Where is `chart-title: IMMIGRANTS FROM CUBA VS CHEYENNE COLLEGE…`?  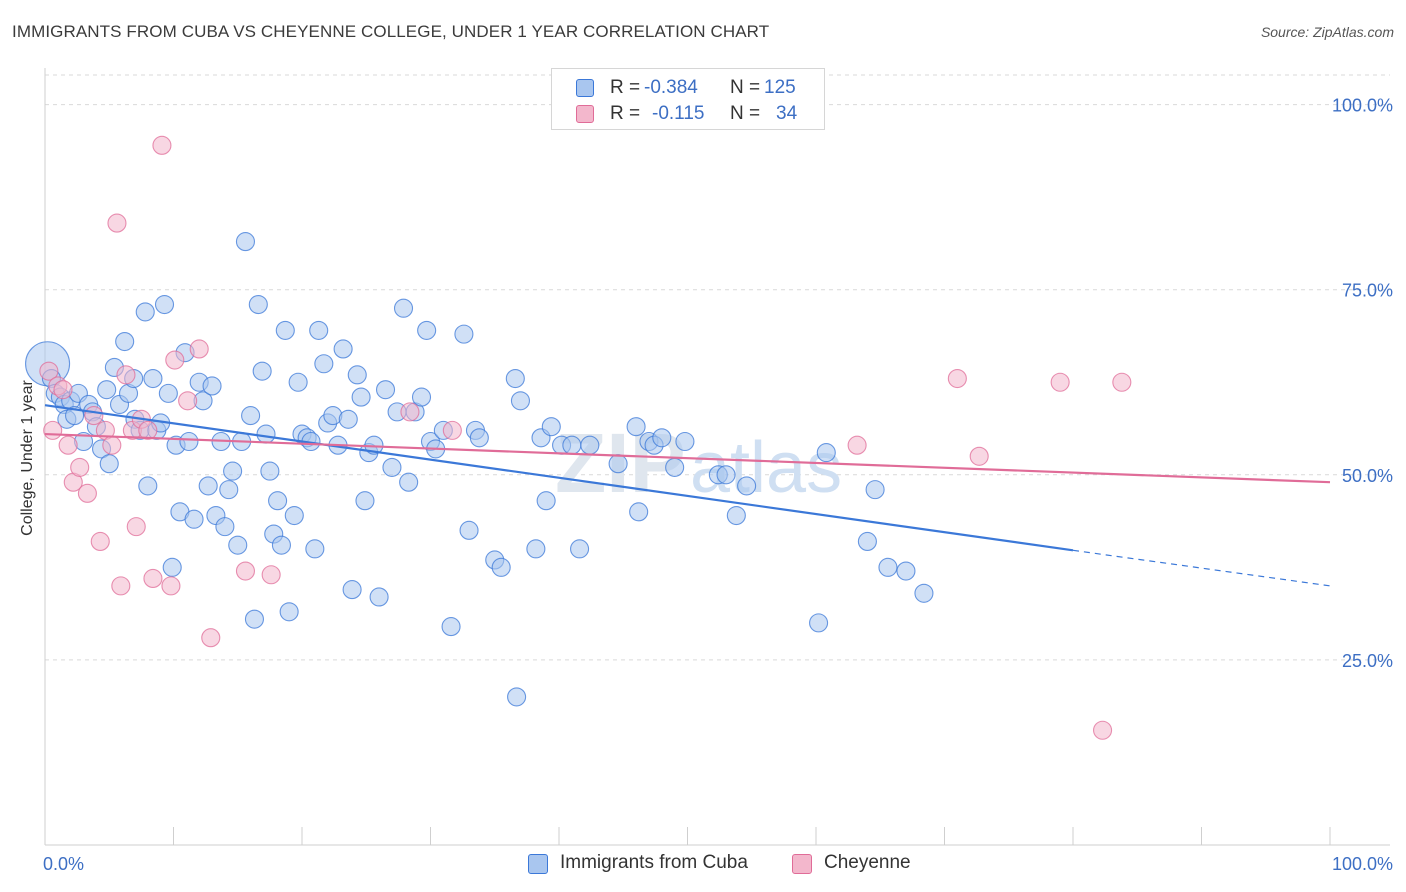 chart-title: IMMIGRANTS FROM CUBA VS CHEYENNE COLLEGE… is located at coordinates (391, 31).